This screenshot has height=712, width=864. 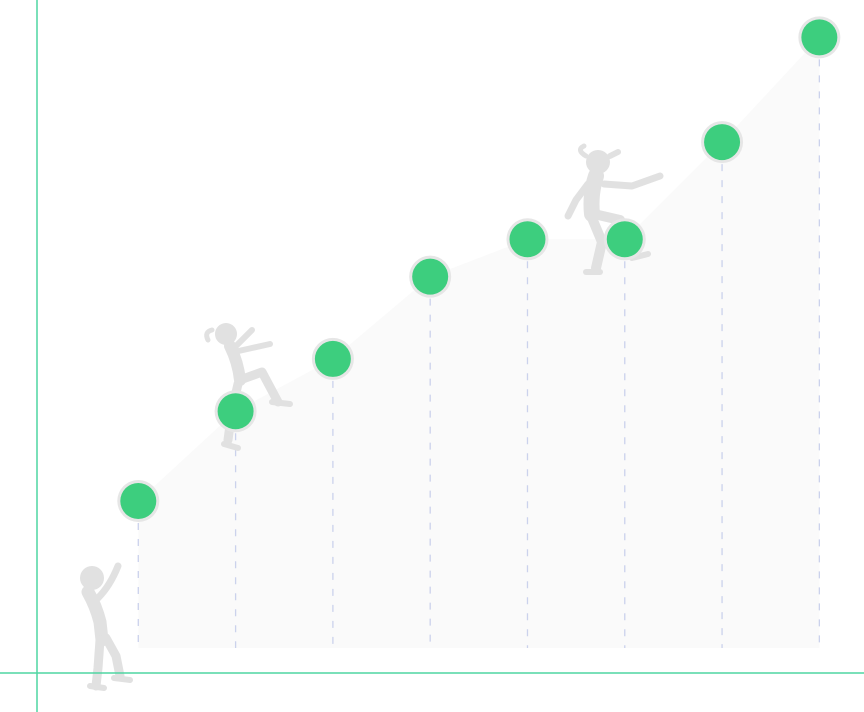 I want to click on child-climber-figure, so click(x=106, y=626).